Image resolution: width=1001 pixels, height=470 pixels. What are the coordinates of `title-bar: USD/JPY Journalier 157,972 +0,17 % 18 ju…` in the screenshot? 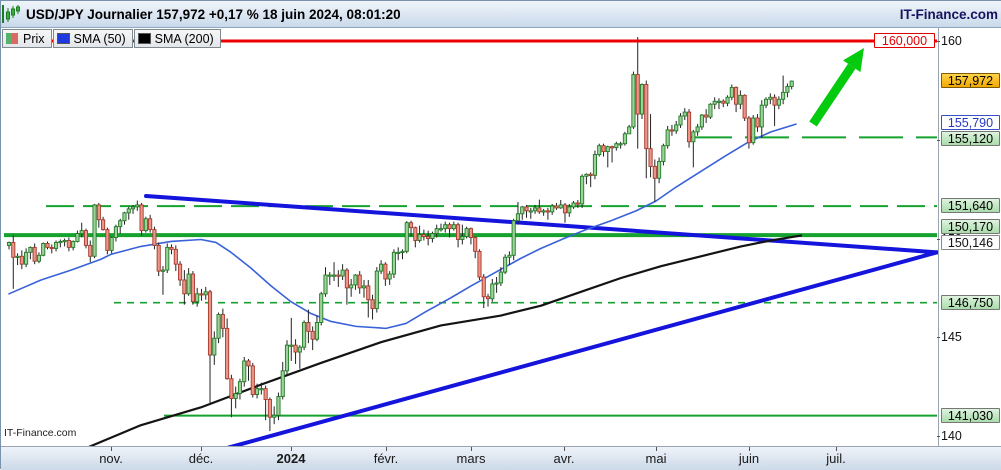 It's located at (501, 14).